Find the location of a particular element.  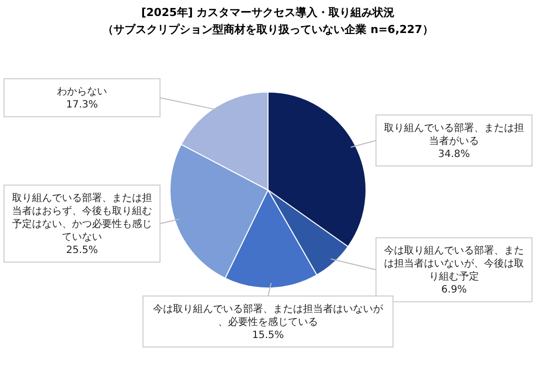

slice-label: 取り組んでいる部署、または担当者はおらず、今後も取り組む予定はない、かつ必要性も感じていない is located at coordinates (82, 218).